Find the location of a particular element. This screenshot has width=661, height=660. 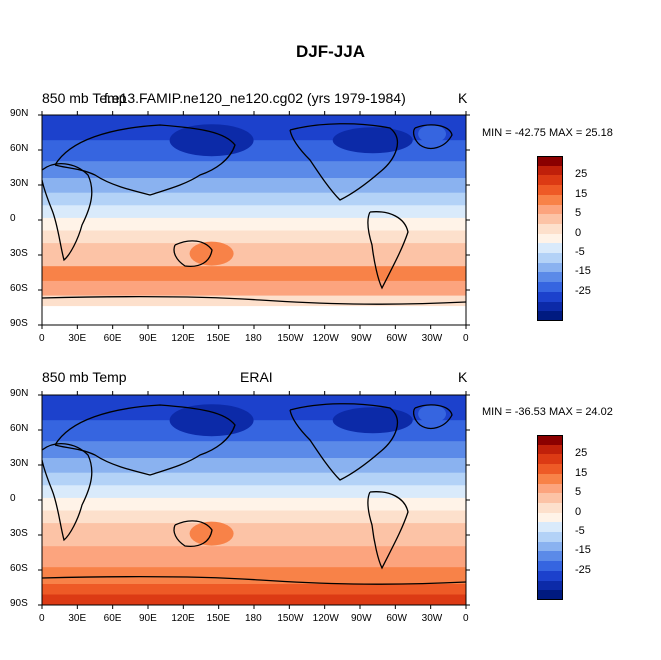

colorbar-label: 0 is located at coordinates (578, 232).